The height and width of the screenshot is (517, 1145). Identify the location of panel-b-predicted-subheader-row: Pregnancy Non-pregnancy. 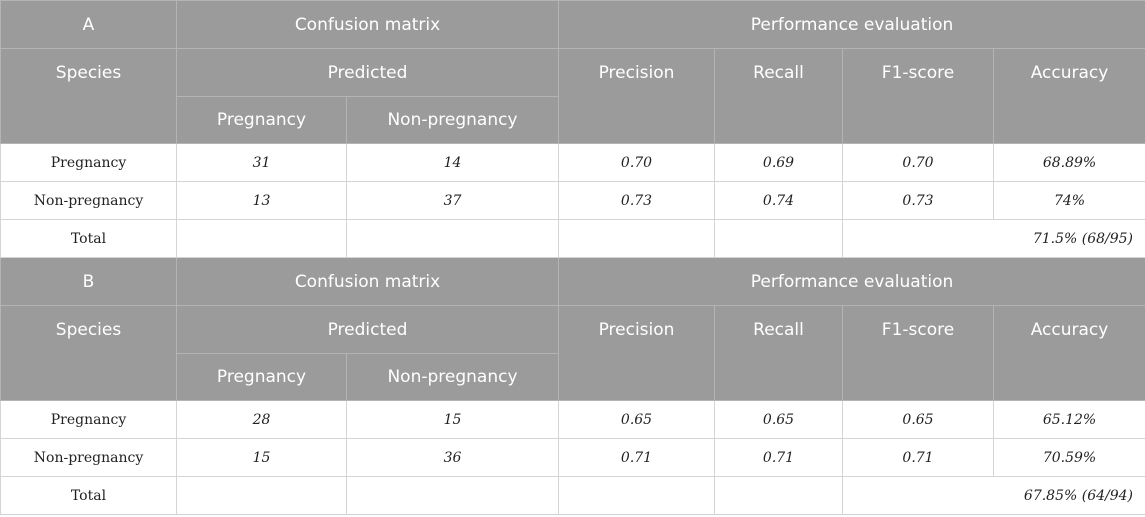
(573, 377).